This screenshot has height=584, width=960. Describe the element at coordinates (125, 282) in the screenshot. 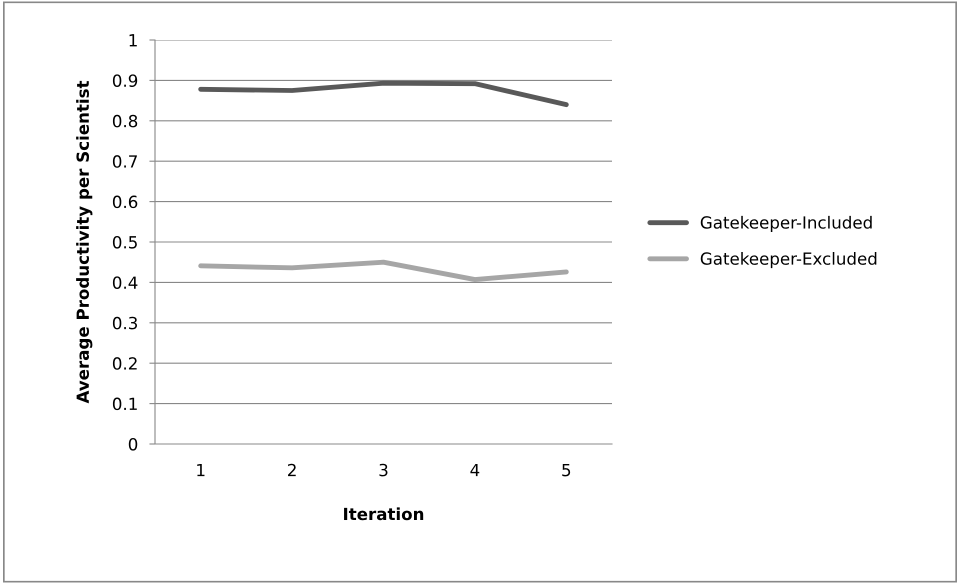

I see `y-tick-label: 0.4` at that location.